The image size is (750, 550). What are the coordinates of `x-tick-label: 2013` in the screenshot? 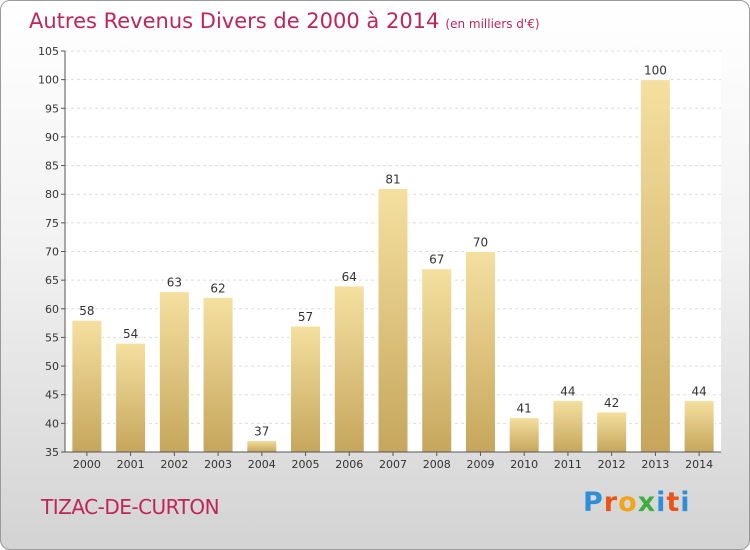 It's located at (655, 464).